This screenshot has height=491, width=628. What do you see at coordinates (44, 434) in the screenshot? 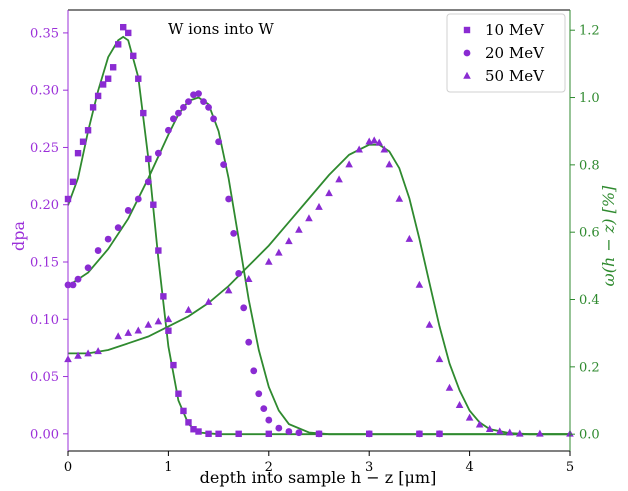
I see `y-left-tick-label: 0.00` at bounding box center [44, 434].